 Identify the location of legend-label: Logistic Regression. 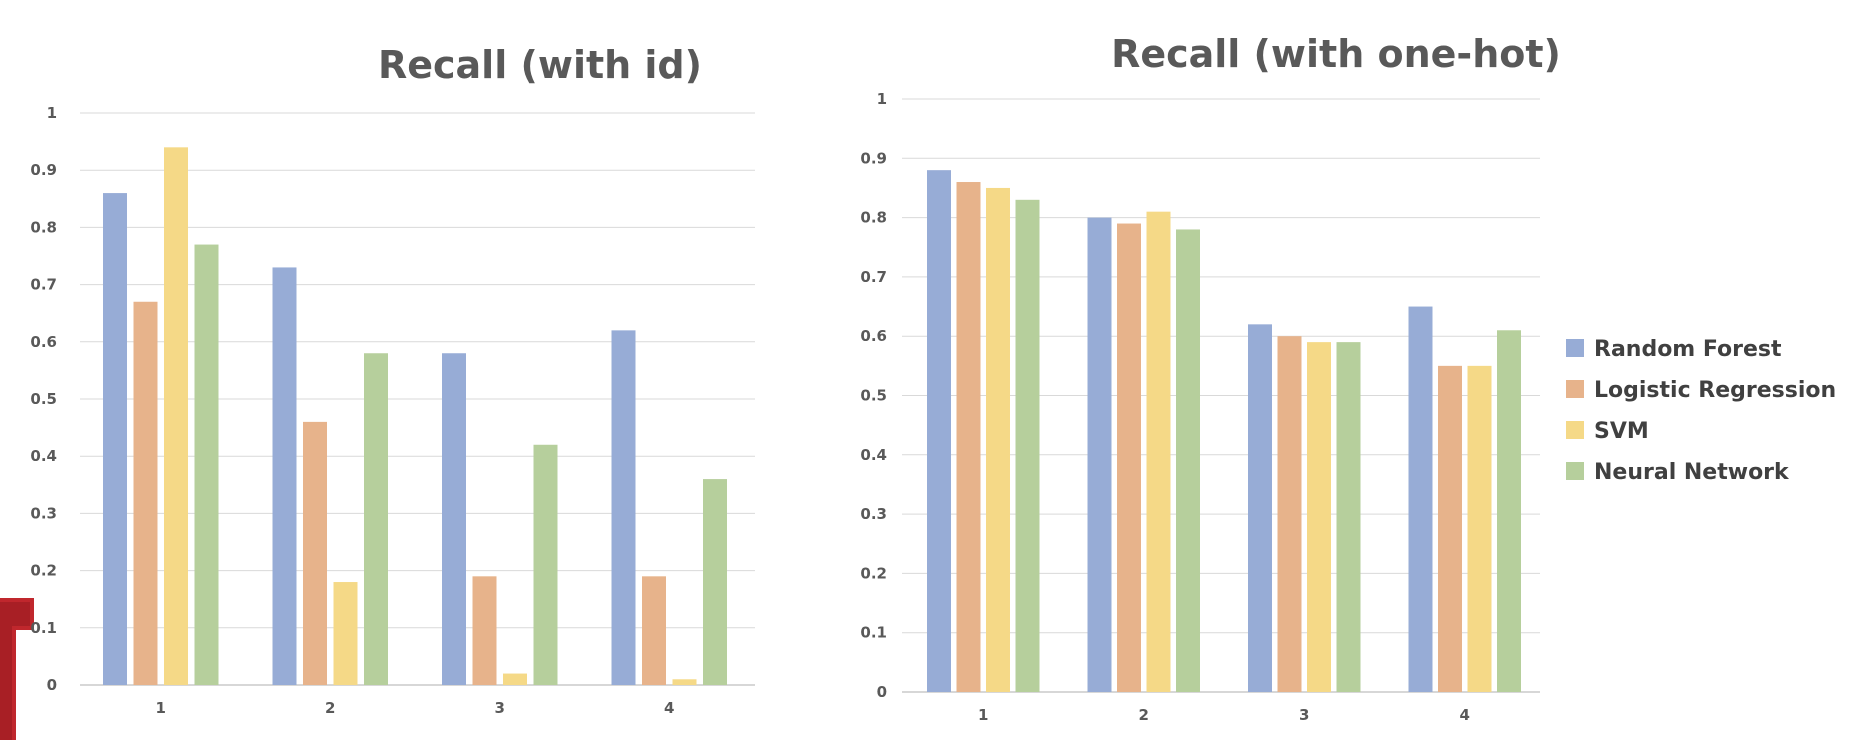
(1715, 390).